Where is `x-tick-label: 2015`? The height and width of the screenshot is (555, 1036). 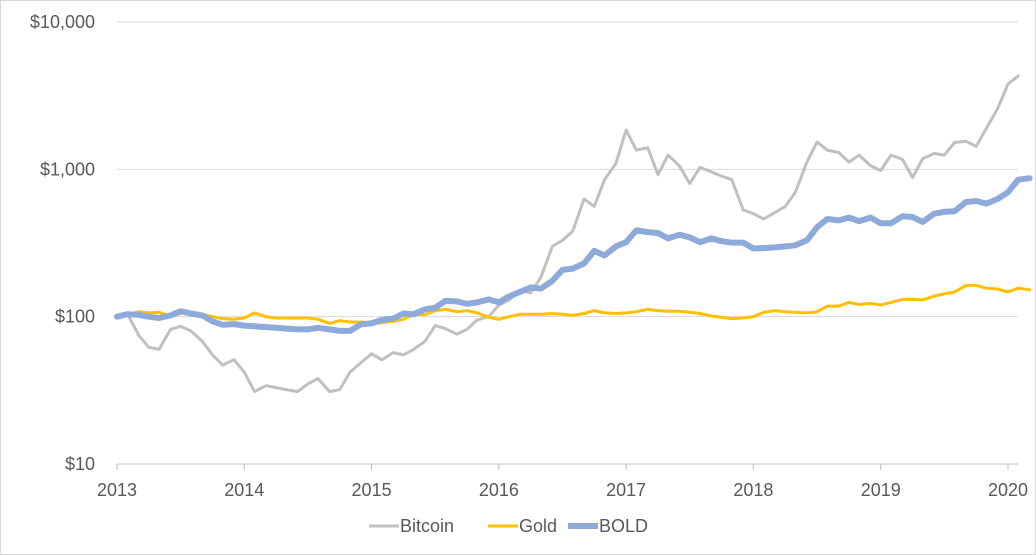 x-tick-label: 2015 is located at coordinates (372, 490).